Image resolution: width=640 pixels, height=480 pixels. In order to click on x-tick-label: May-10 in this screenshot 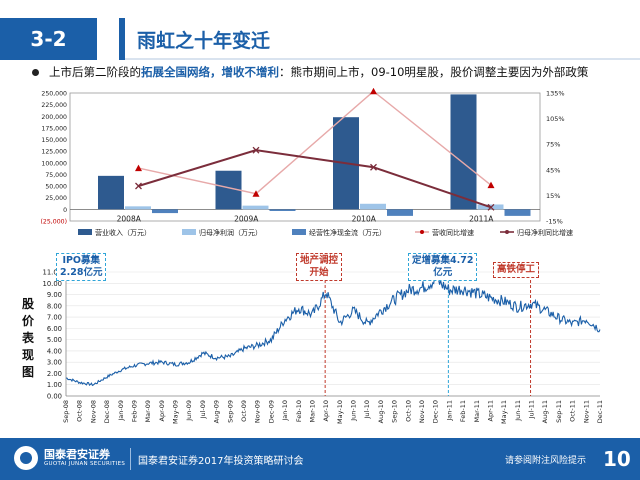, I will do `click(340, 412)`.